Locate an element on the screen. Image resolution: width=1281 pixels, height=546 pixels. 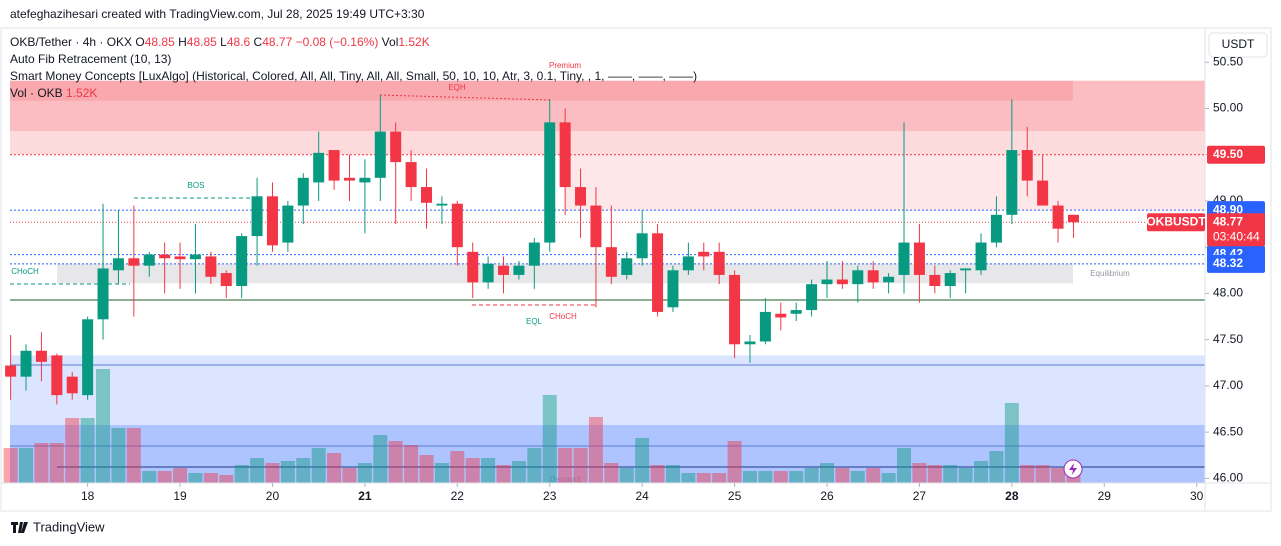
symbol-label: OKBUSDT is located at coordinates (1176, 221).